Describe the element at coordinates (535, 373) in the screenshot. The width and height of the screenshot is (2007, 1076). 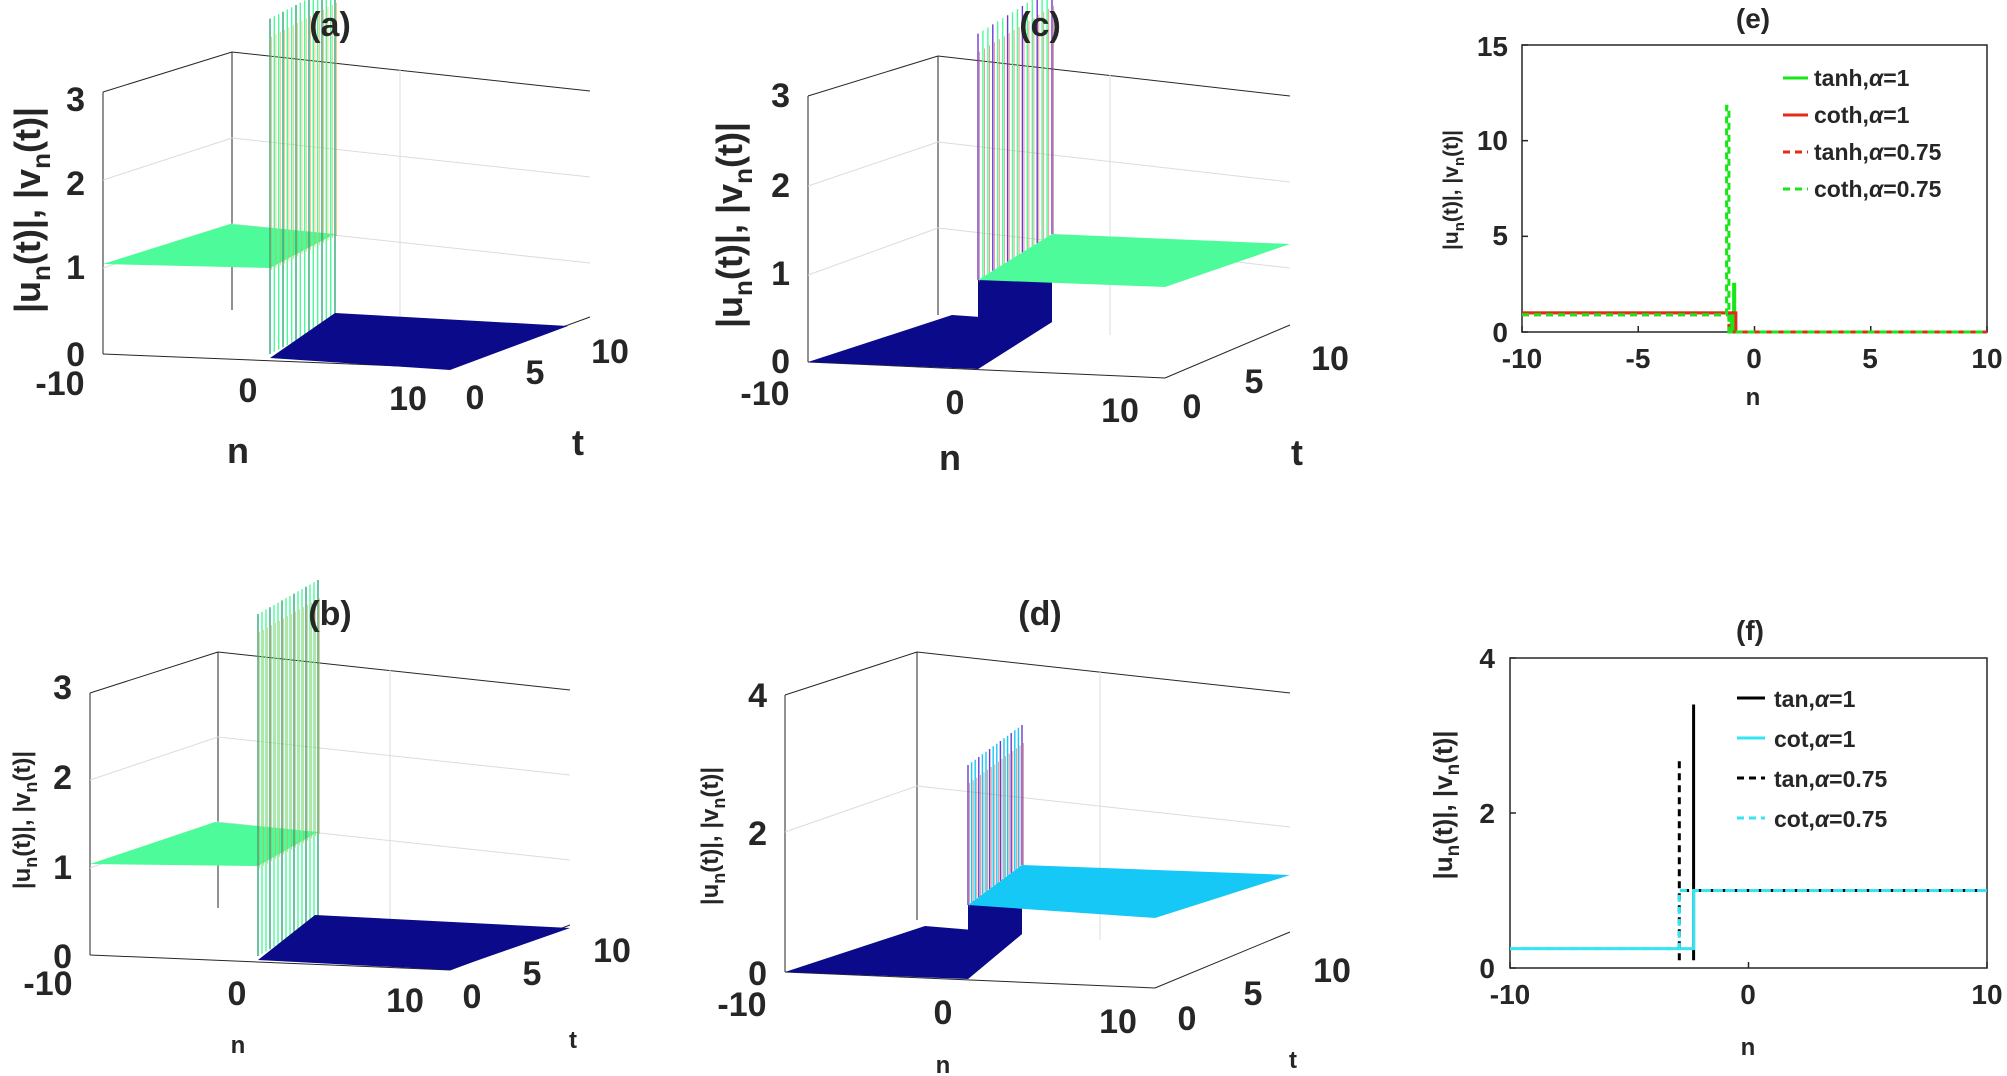
I see `panel-a-ytick: 5` at that location.